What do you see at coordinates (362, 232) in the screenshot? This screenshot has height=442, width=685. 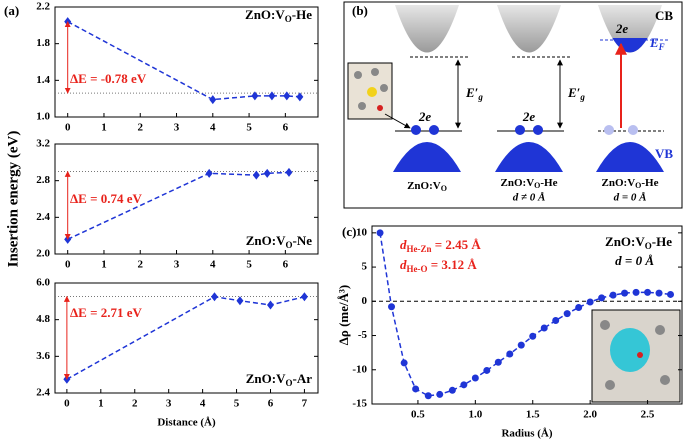 I see `y-tick-label: 10` at bounding box center [362, 232].